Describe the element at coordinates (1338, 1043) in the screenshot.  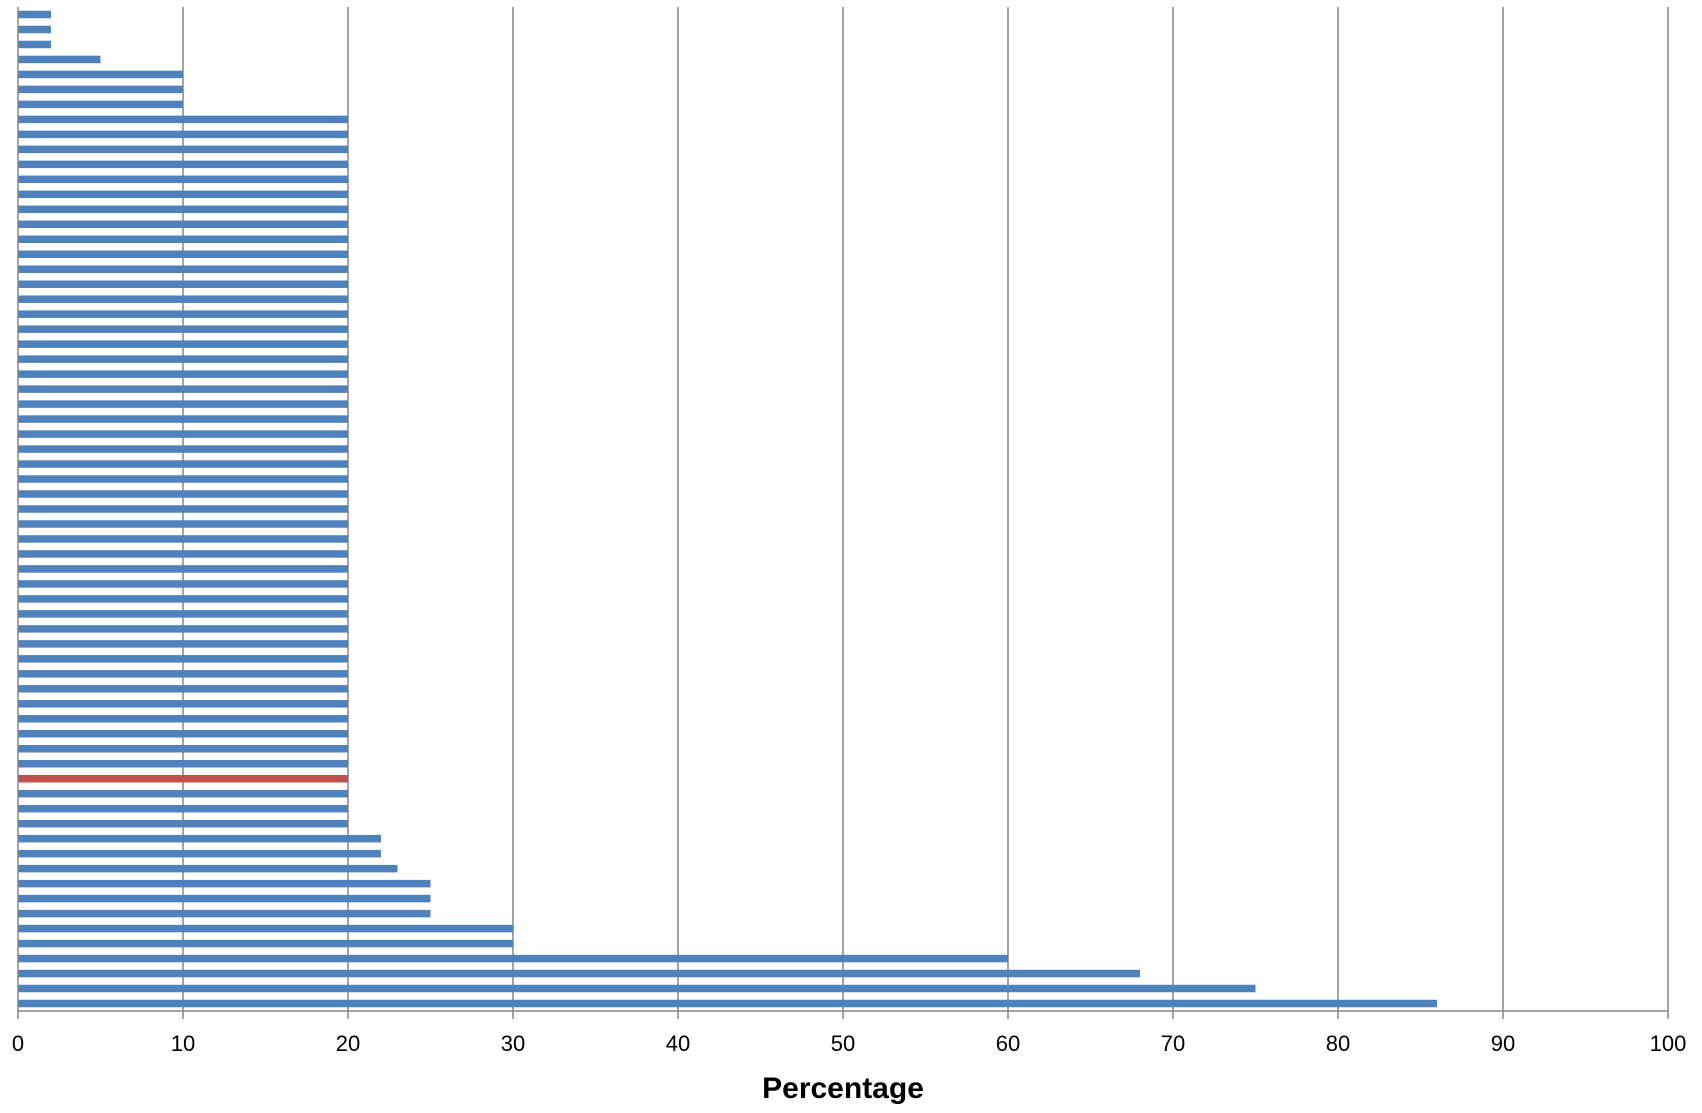
I see `x-tick-label: 80` at that location.